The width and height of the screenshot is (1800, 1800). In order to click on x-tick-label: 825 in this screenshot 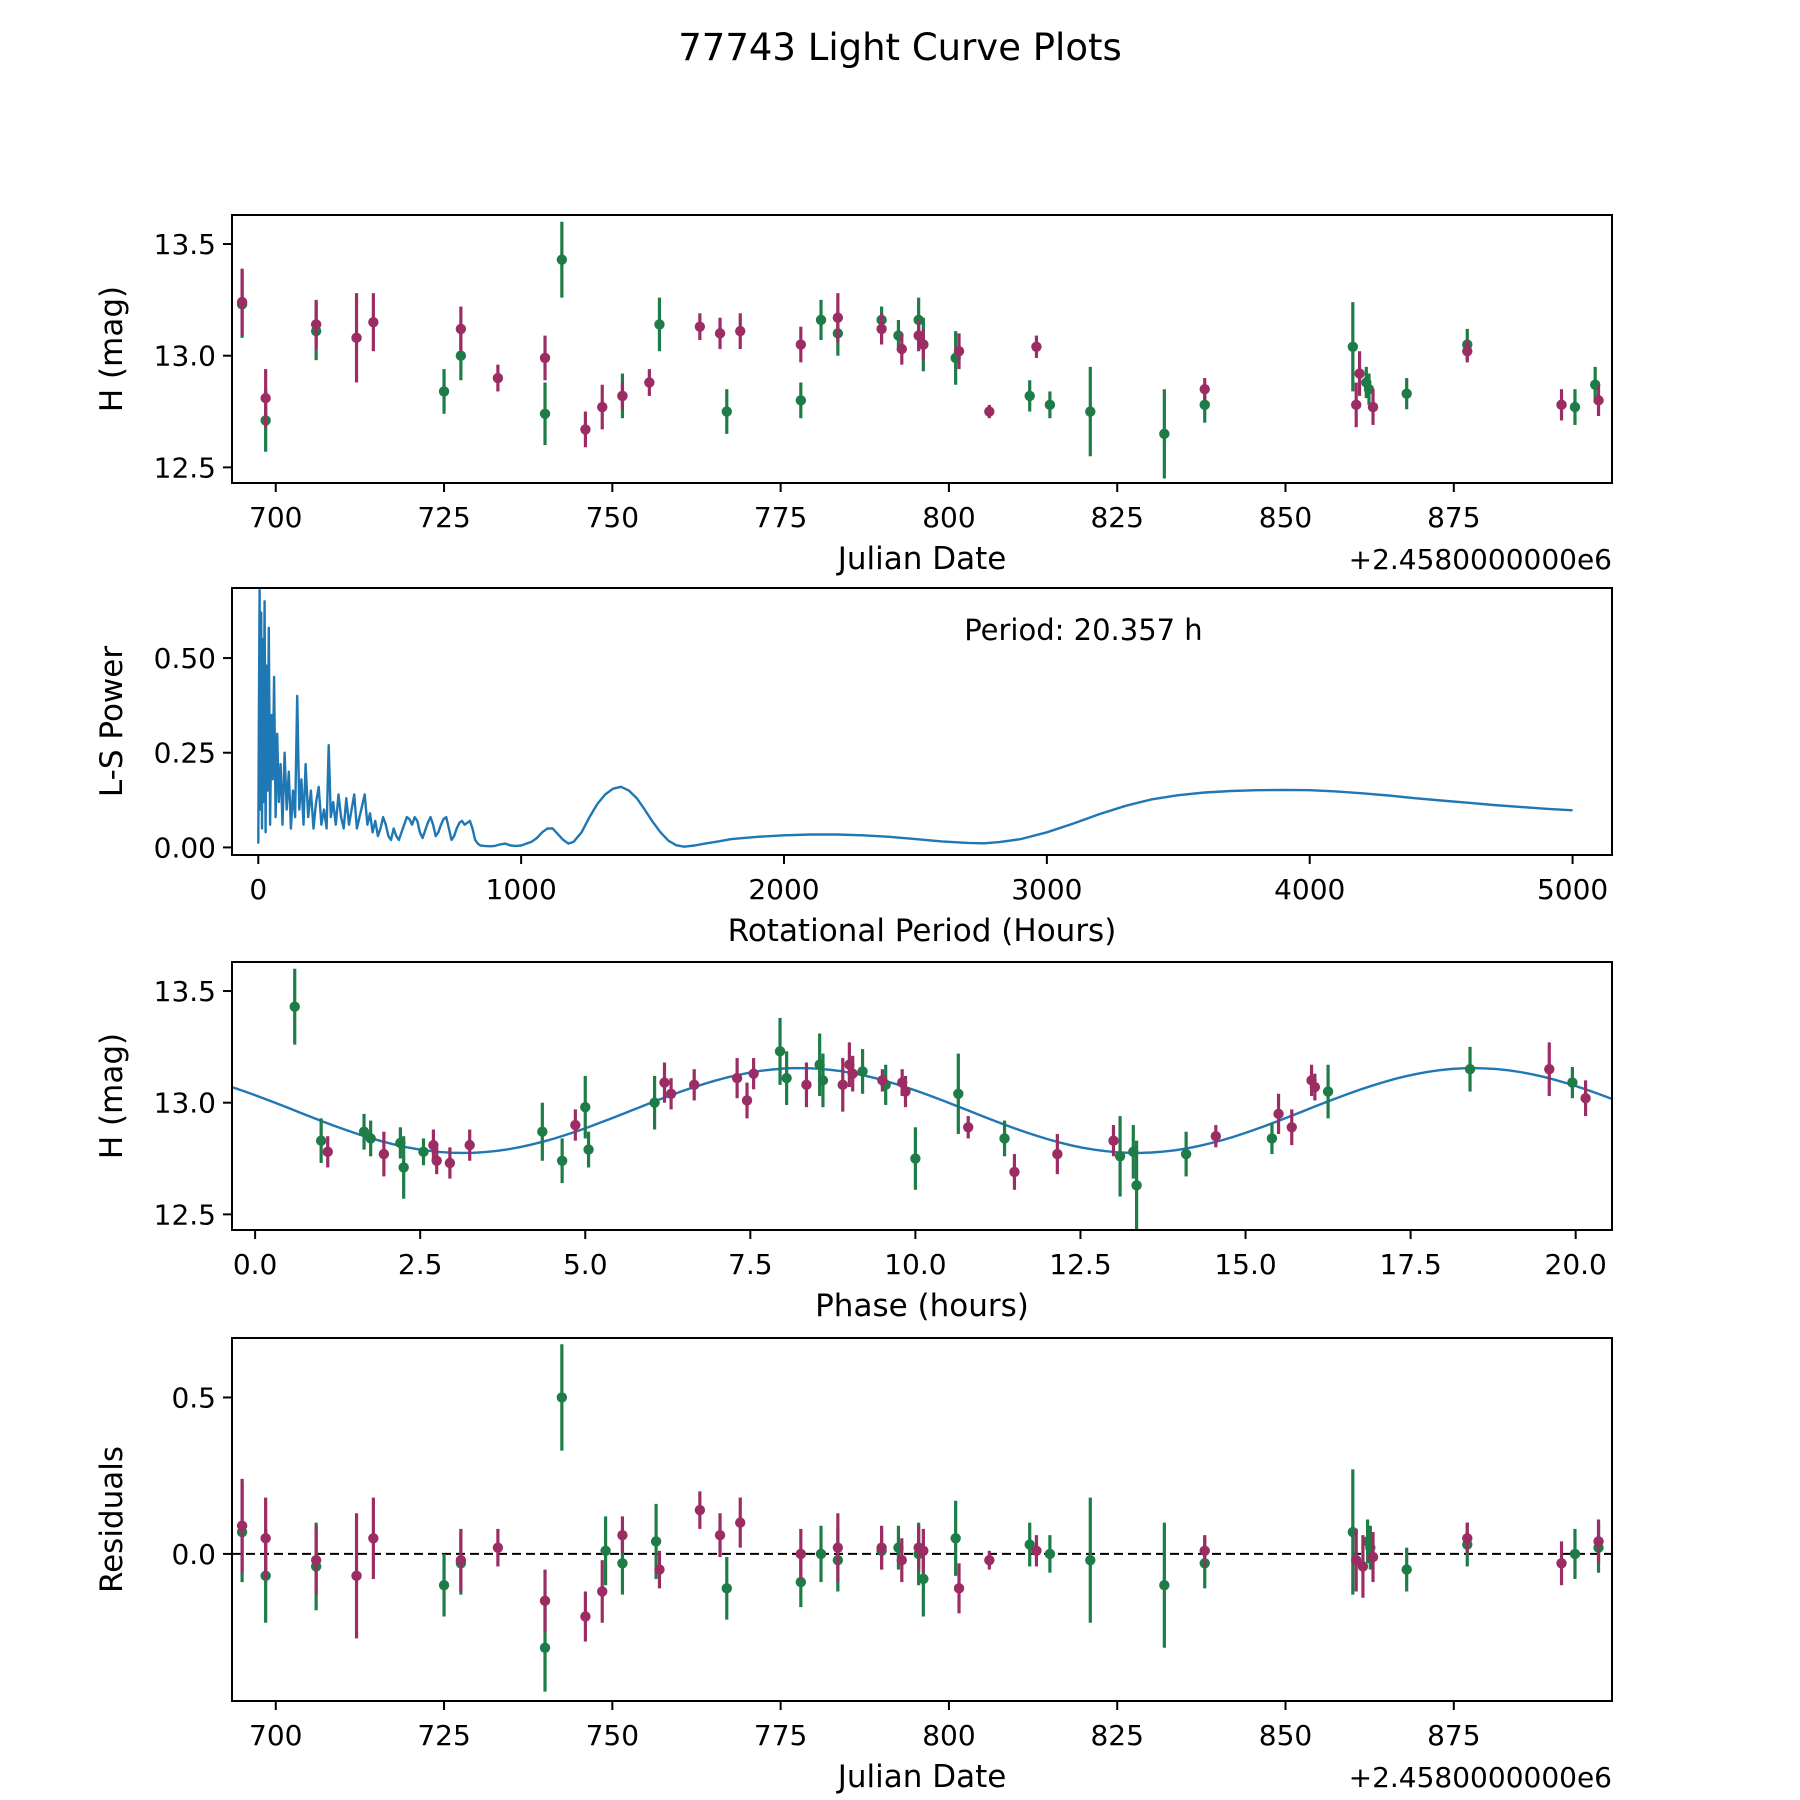, I will do `click(1116, 1735)`.